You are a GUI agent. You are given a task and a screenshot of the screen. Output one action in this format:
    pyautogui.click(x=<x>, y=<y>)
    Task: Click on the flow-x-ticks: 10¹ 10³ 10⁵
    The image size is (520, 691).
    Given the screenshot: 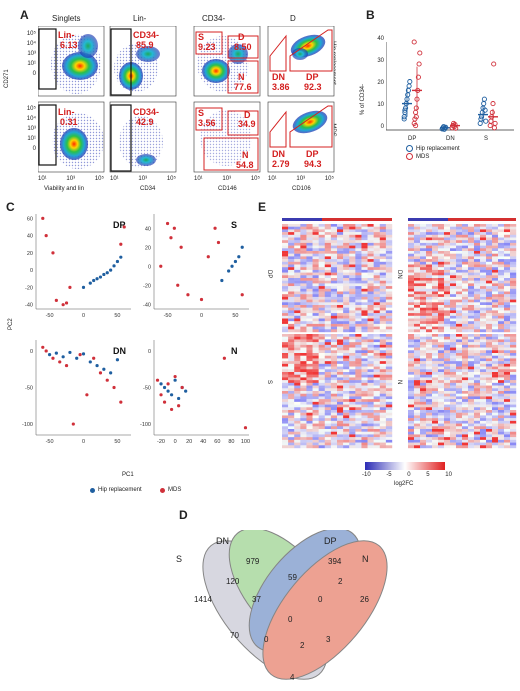 What is the action you would take?
    pyautogui.click(x=227, y=179)
    